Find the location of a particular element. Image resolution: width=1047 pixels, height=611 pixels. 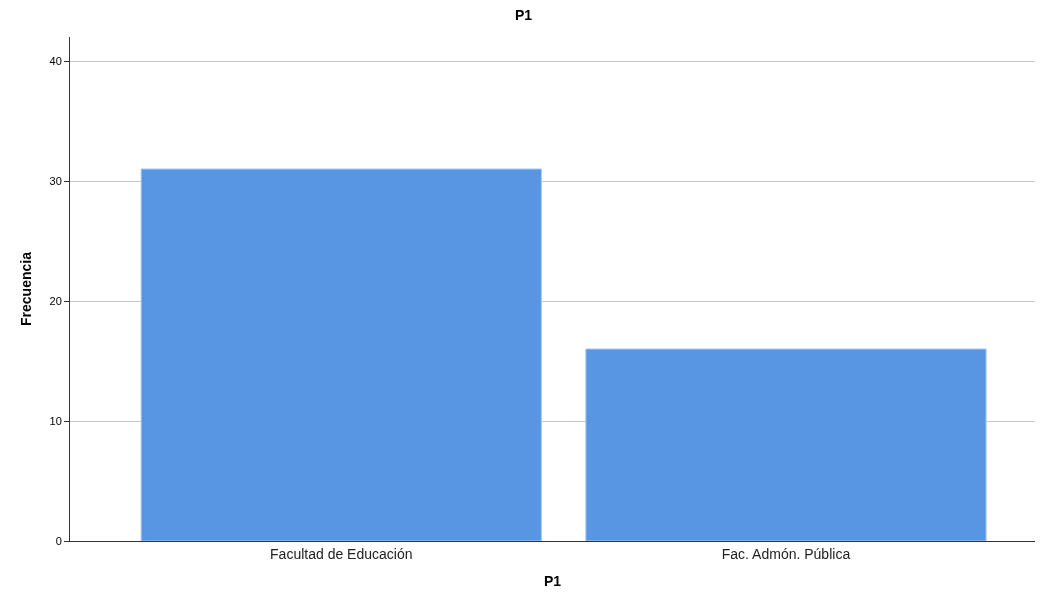

x-axis-title: P1 is located at coordinates (552, 581).